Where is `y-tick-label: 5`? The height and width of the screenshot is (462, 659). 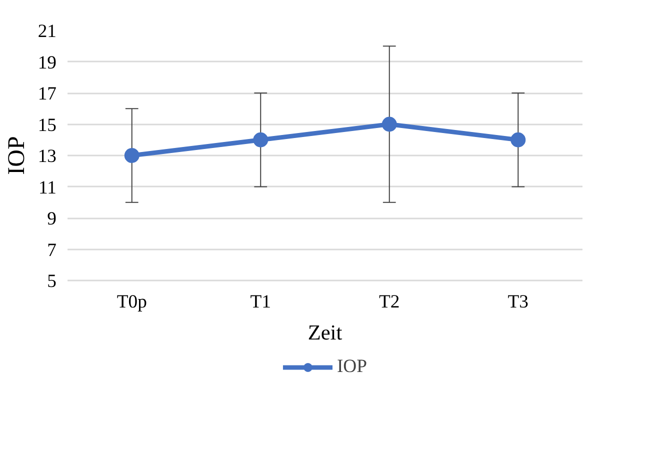 y-tick-label: 5 is located at coordinates (51, 281).